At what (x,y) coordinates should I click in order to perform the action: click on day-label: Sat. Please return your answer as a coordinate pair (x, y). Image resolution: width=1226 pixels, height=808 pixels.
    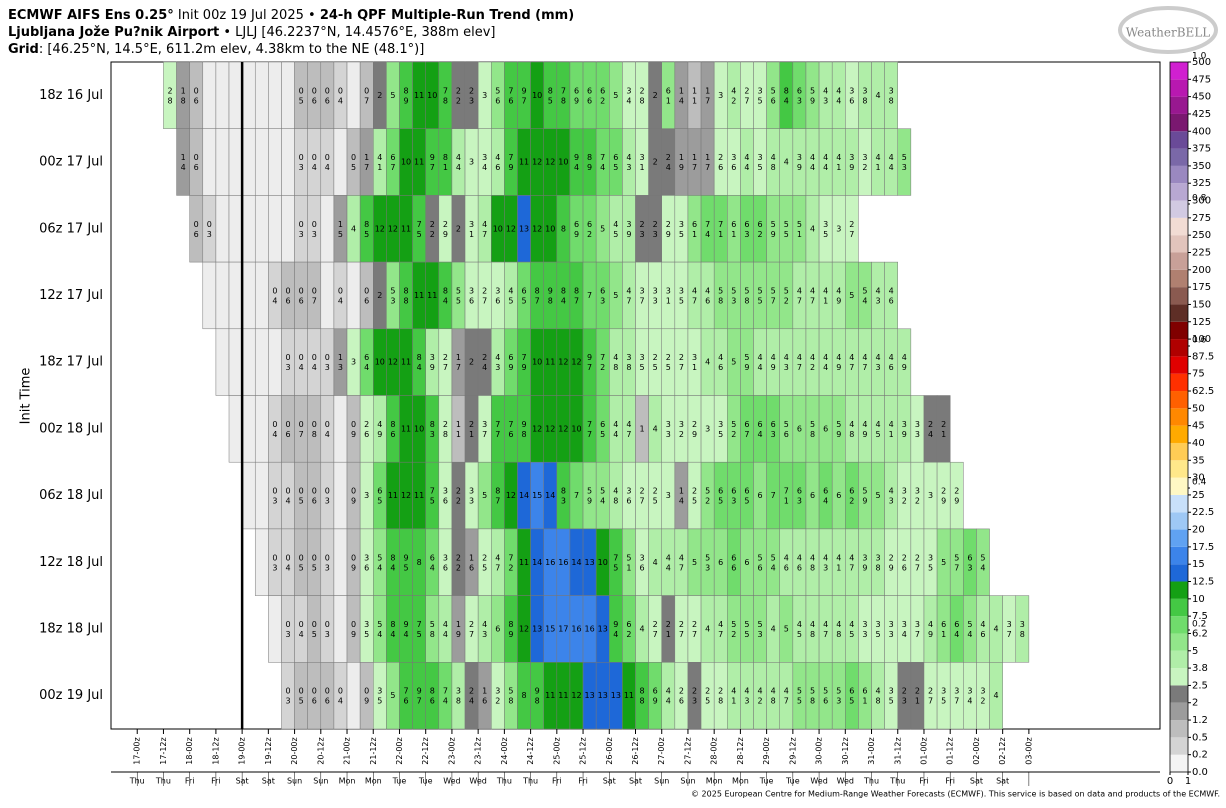
    Looking at the image, I should click on (242, 781).